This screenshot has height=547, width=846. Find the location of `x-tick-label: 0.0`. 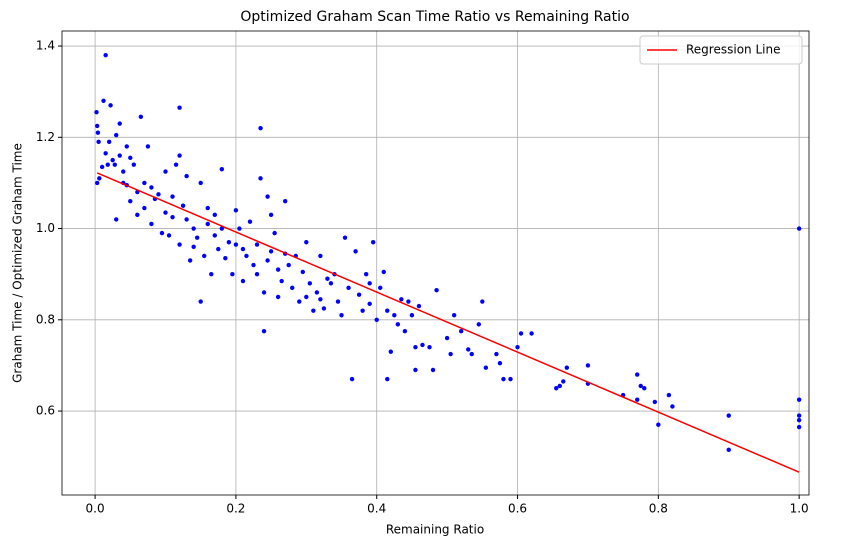

x-tick-label: 0.0 is located at coordinates (95, 509).